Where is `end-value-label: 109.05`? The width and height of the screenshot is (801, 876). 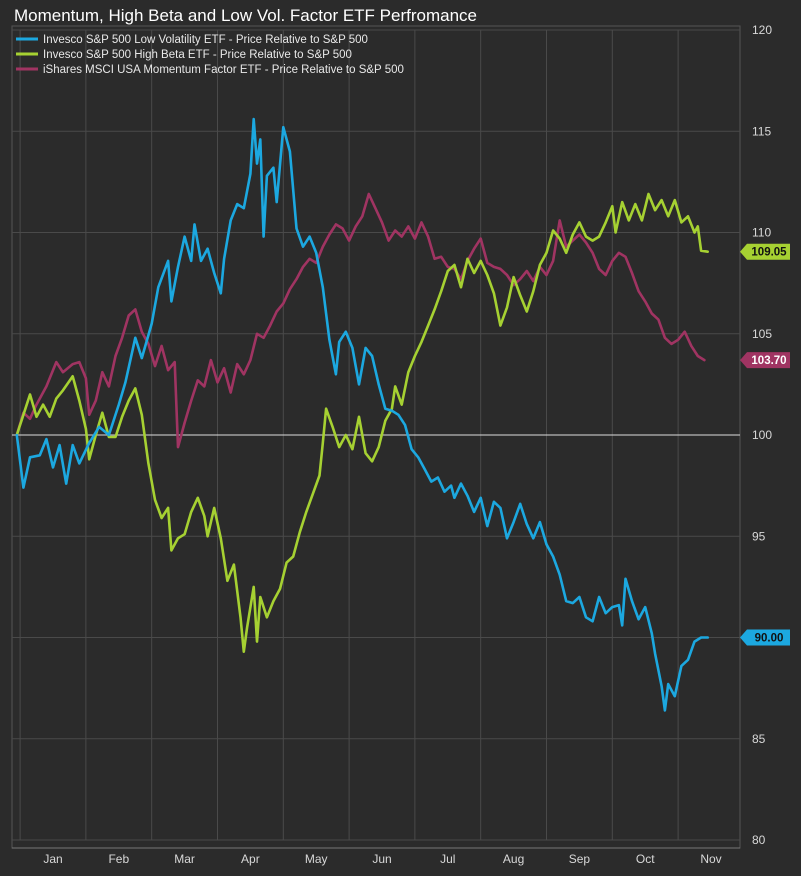
end-value-label: 109.05 is located at coordinates (769, 253).